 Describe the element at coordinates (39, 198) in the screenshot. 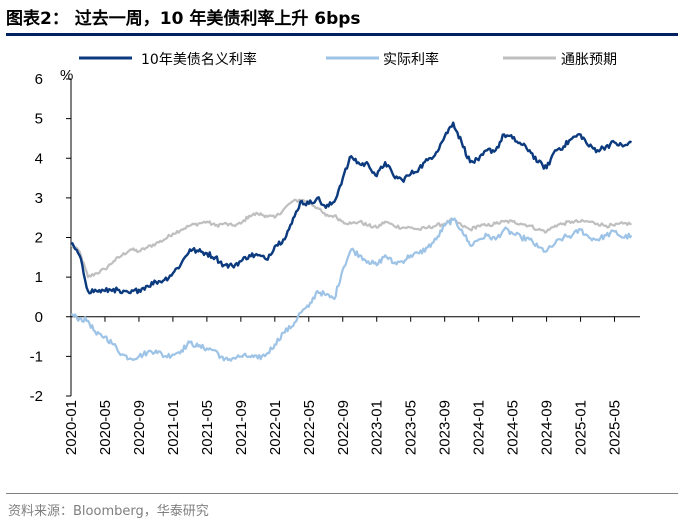

I see `y-tick-label: 3` at that location.